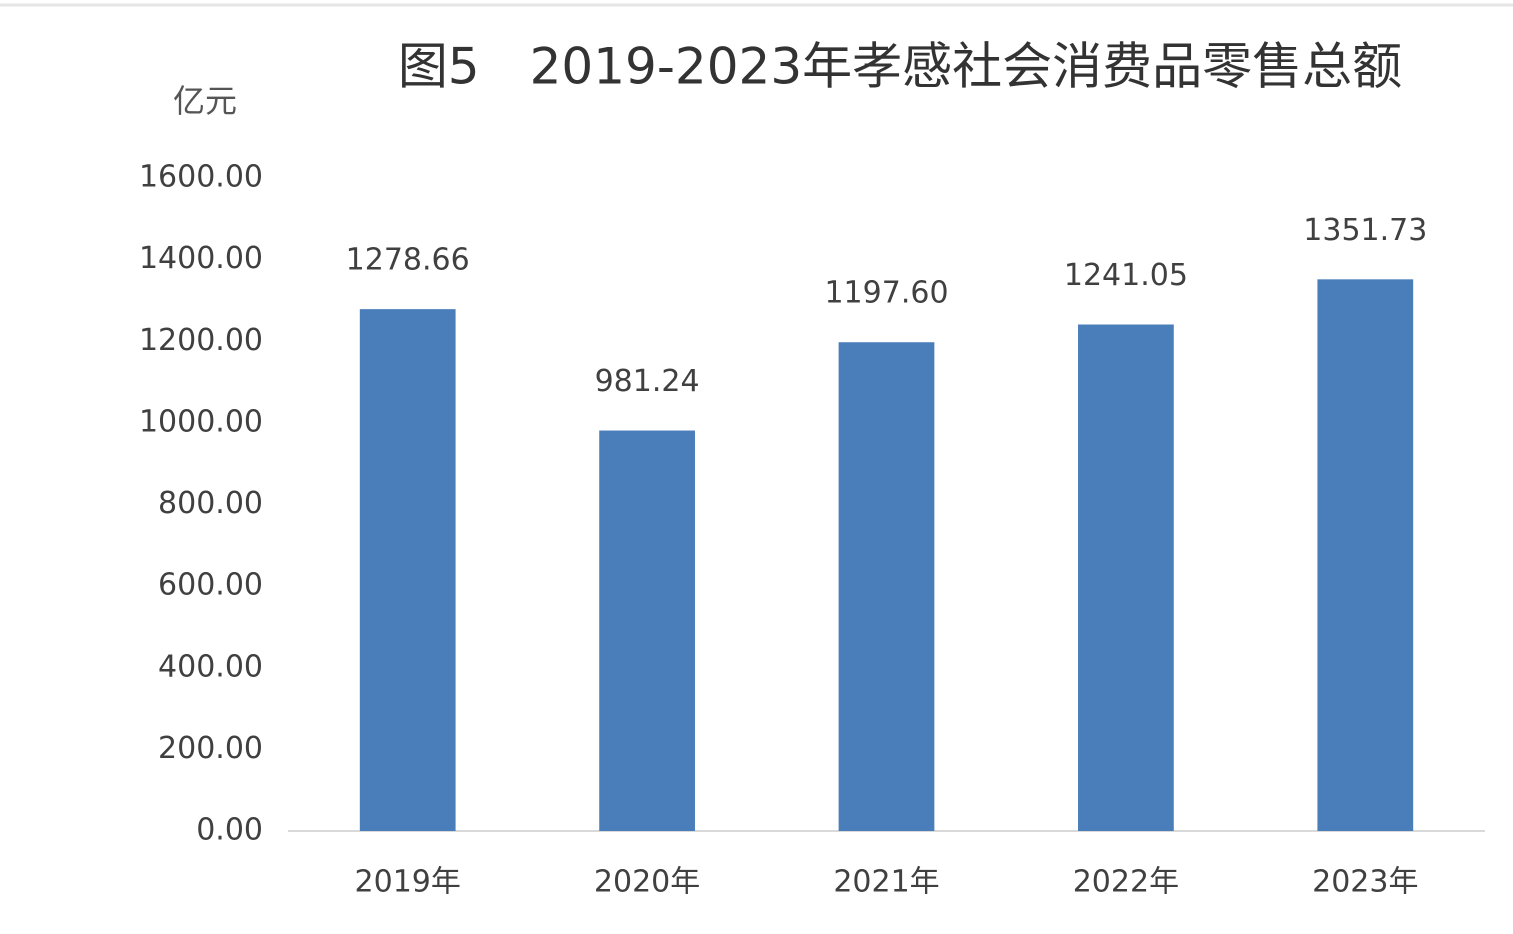  What do you see at coordinates (1365, 230) in the screenshot?
I see `data-label: 1351.73` at bounding box center [1365, 230].